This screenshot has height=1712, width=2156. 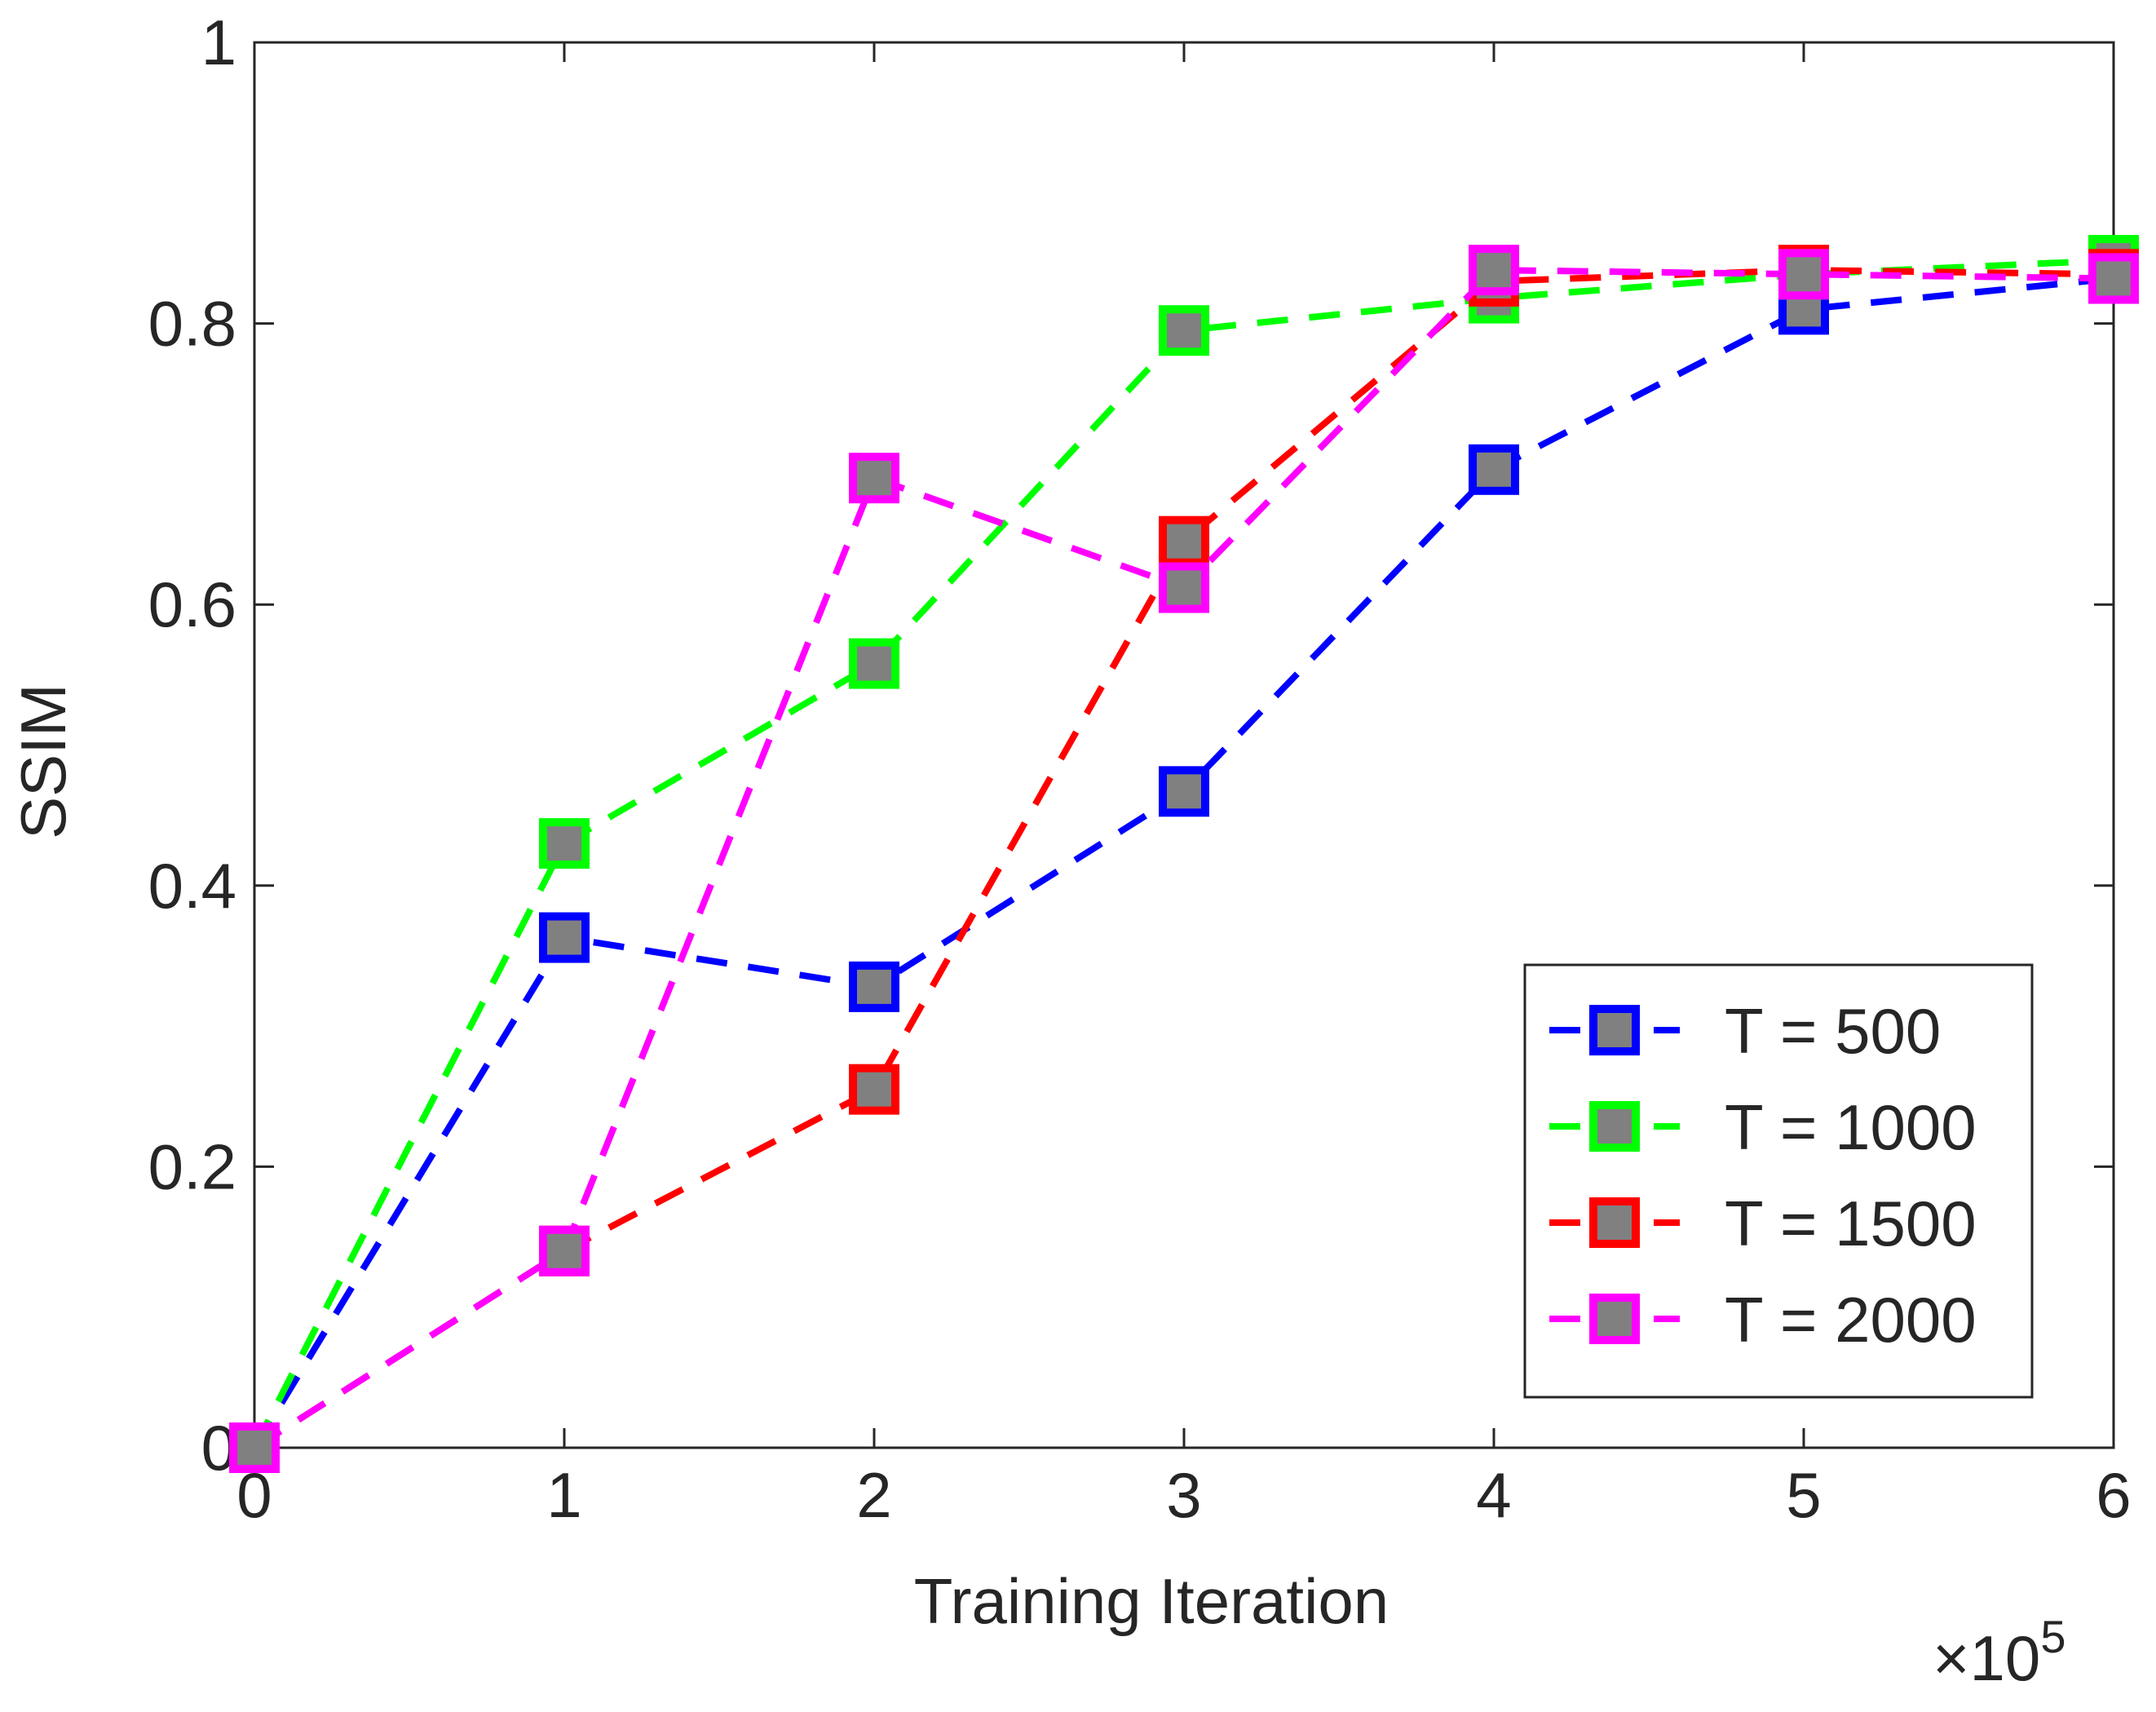 What do you see at coordinates (1778, 1181) in the screenshot?
I see `legend: T = 500 T = 1000 T = 1500 T = 2000` at bounding box center [1778, 1181].